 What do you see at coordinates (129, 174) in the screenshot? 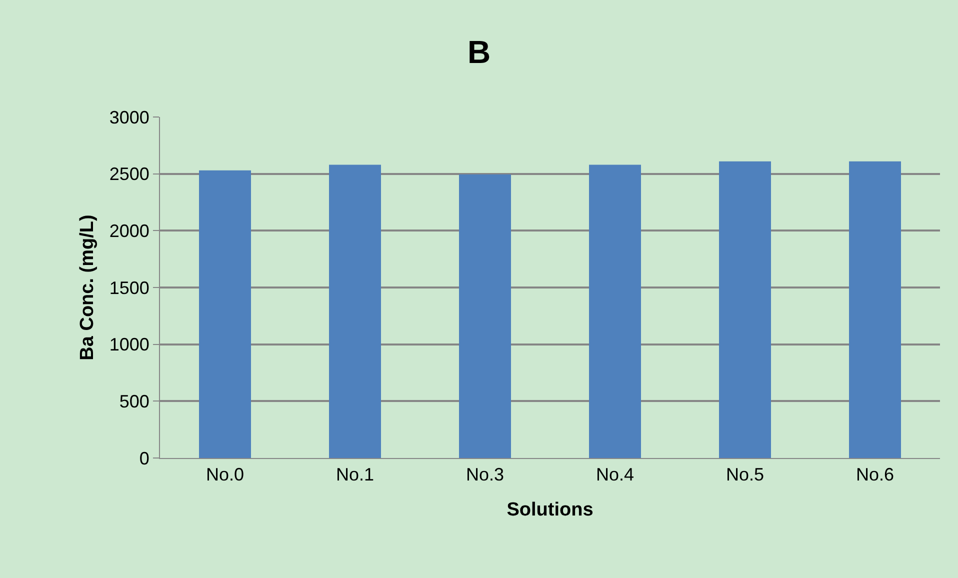
I see `y-tick-label: 2500` at bounding box center [129, 174].